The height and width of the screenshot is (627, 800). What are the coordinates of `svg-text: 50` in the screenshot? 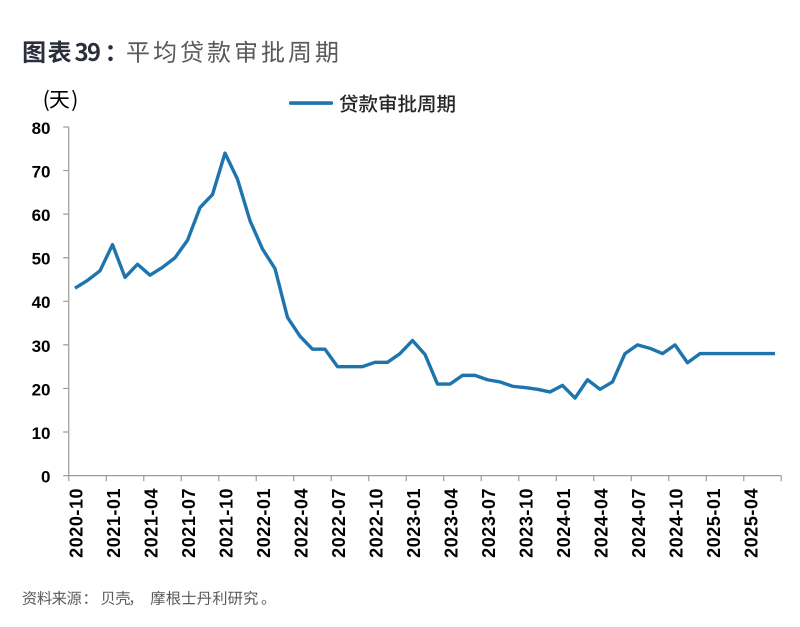 It's located at (41, 259).